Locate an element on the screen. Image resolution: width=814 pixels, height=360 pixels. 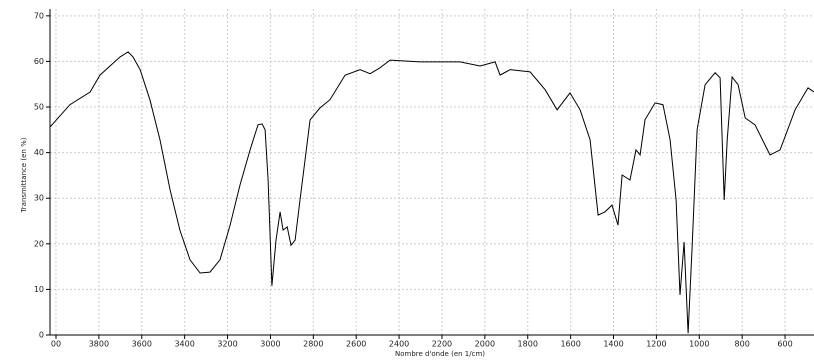
x-tick-label: 00 is located at coordinates (56, 344).